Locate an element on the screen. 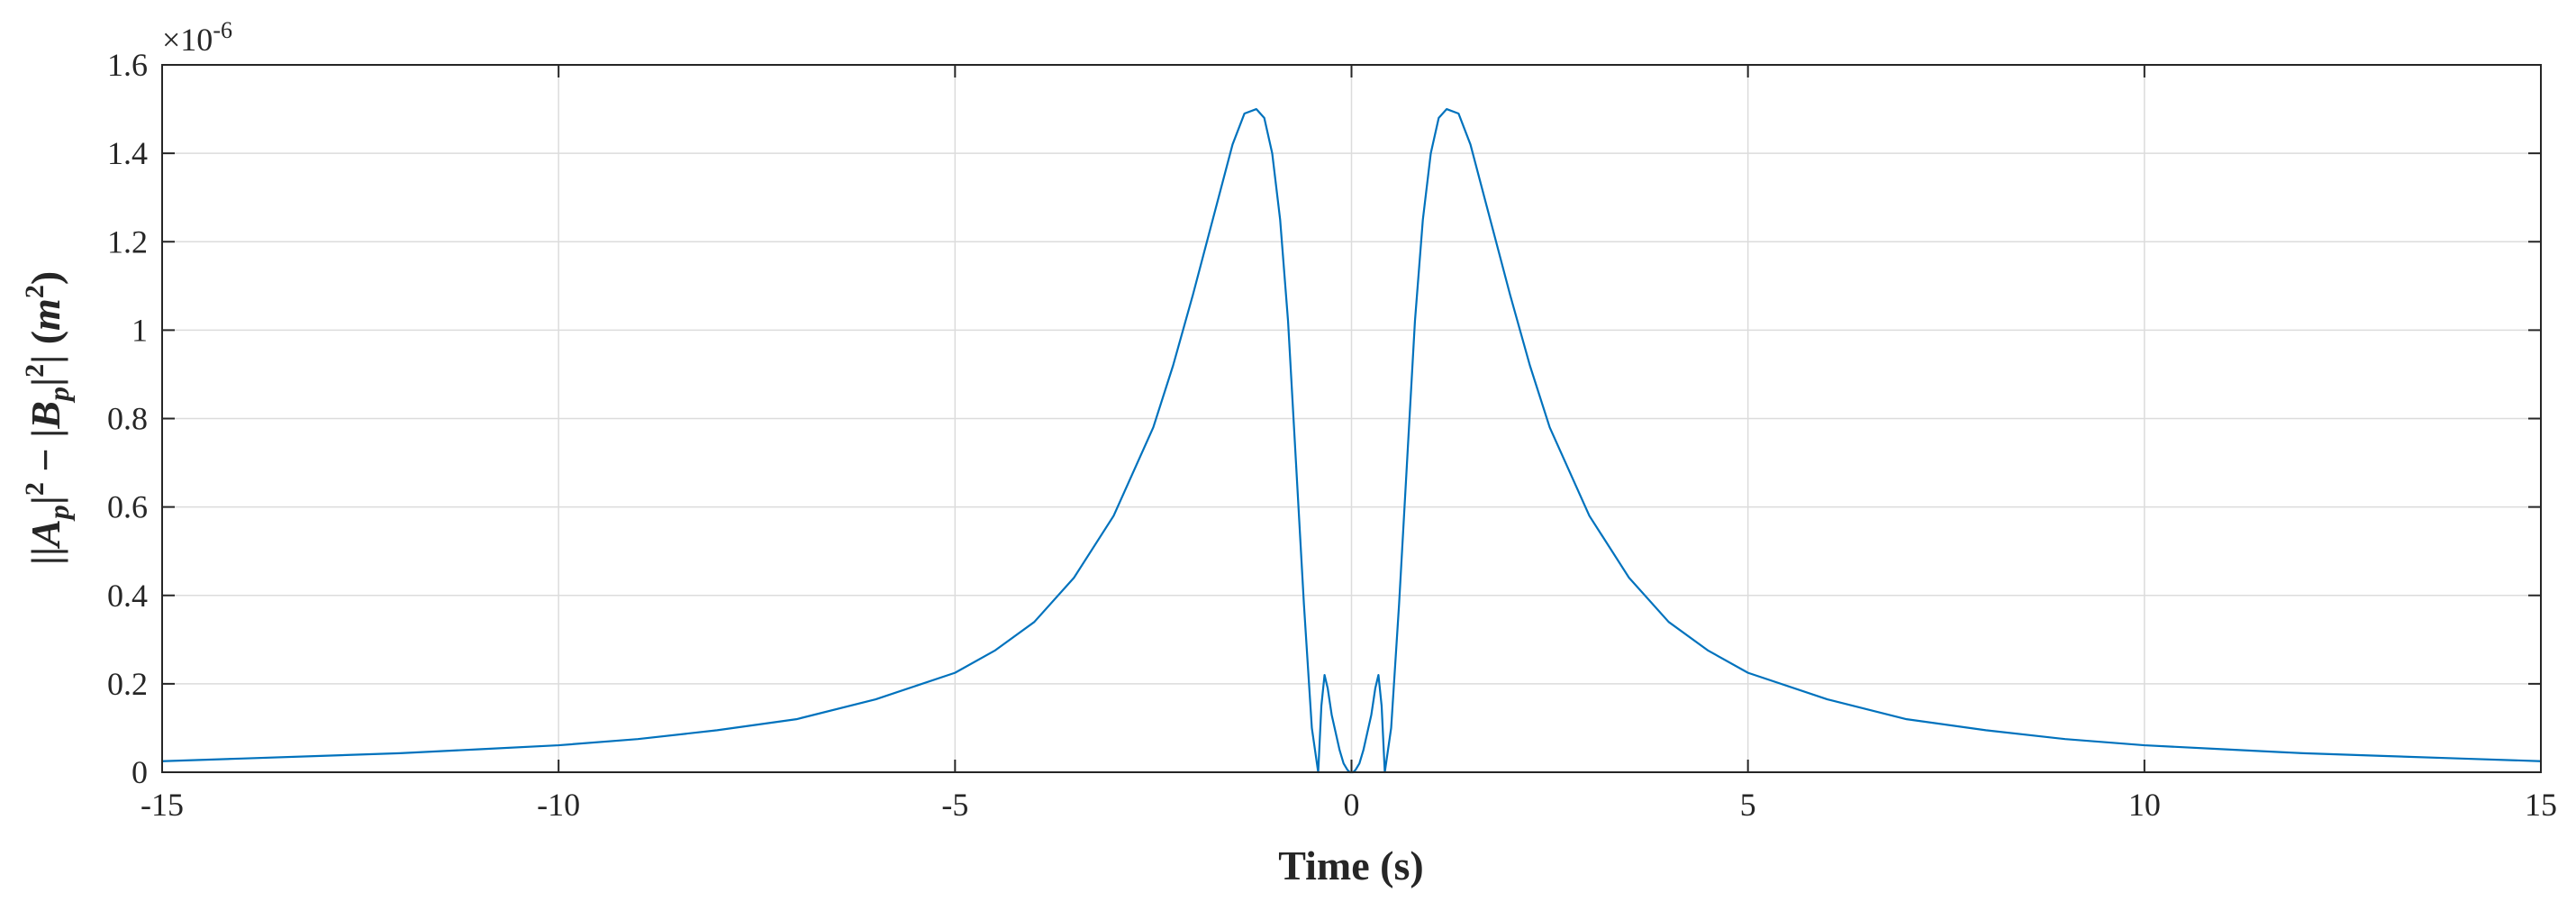 The image size is (2576, 902). y-title-b-sub: p is located at coordinates (59, 396).